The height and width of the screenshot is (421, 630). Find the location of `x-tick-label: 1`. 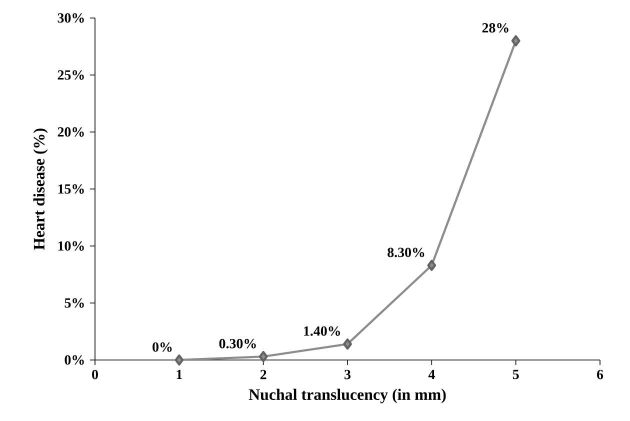

x-tick-label: 1 is located at coordinates (179, 375).